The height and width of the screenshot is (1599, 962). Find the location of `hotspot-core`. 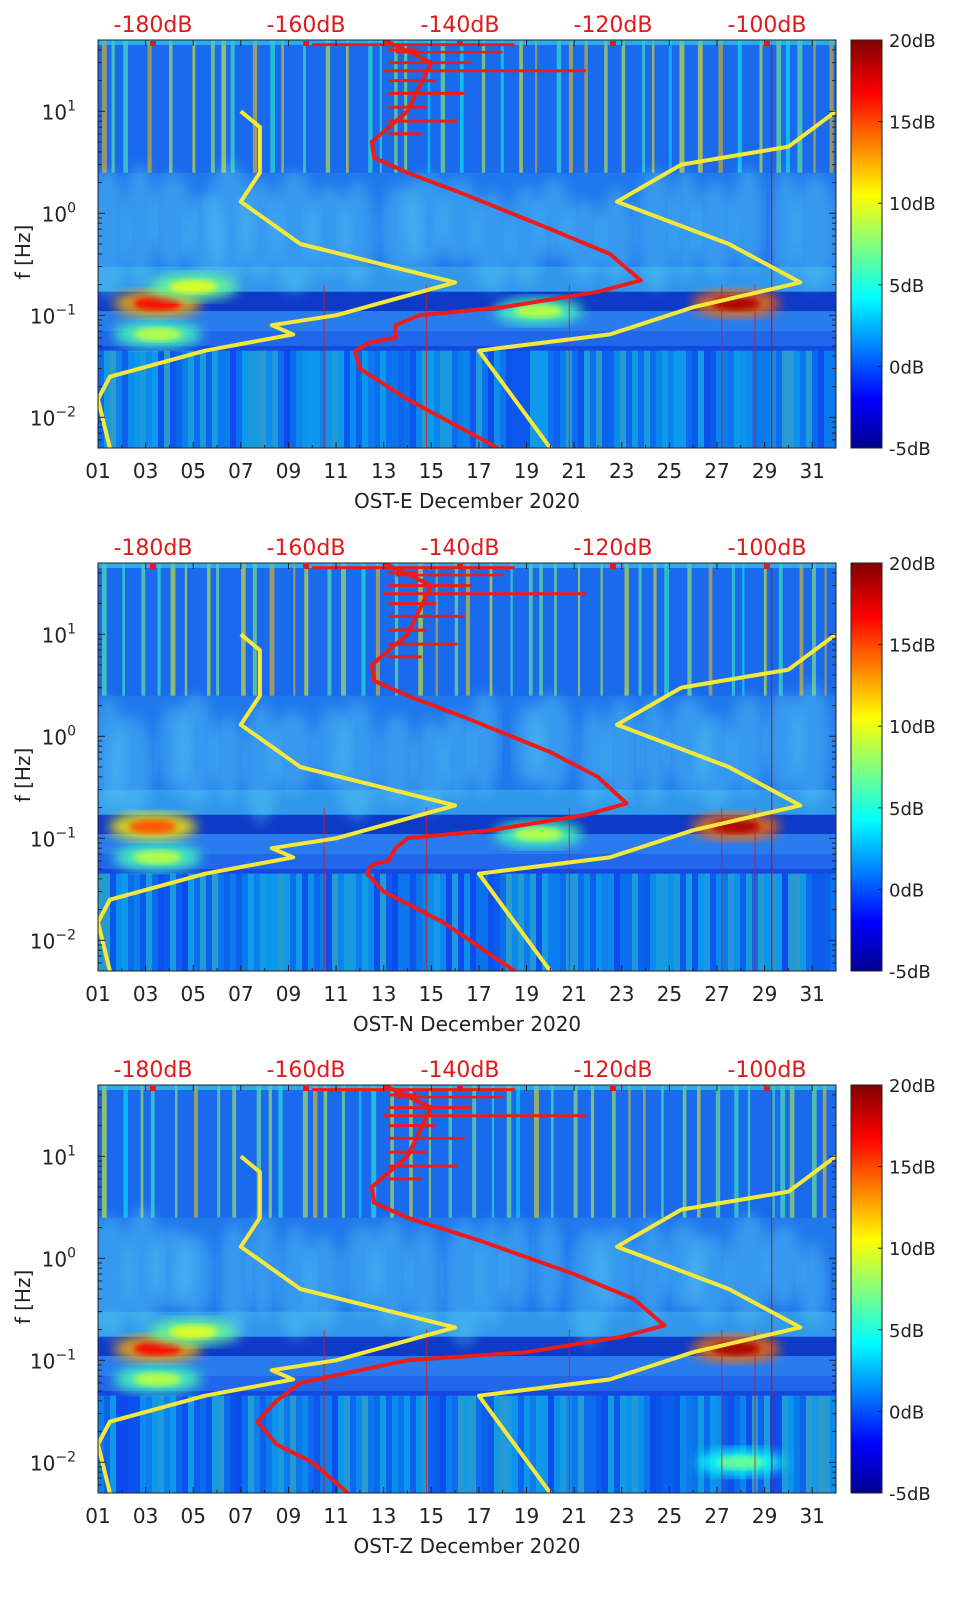

hotspot-core is located at coordinates (157, 1348).